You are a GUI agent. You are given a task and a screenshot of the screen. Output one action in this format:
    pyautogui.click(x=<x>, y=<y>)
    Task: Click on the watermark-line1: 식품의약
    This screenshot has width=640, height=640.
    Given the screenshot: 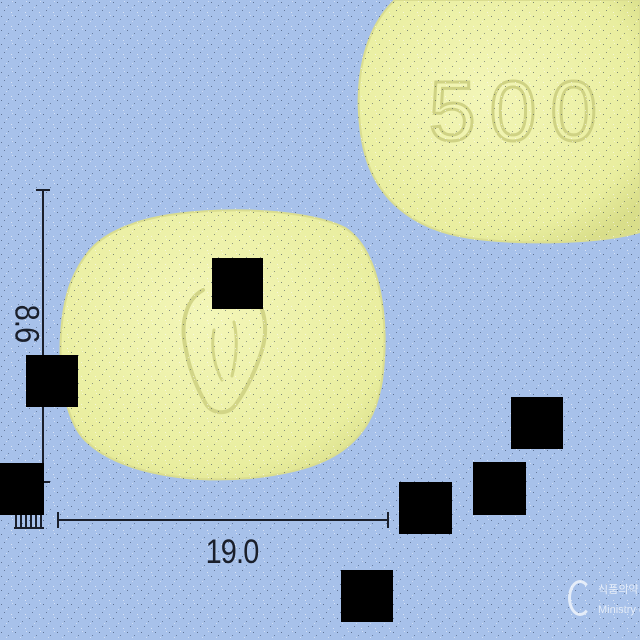 What is the action you would take?
    pyautogui.click(x=618, y=590)
    